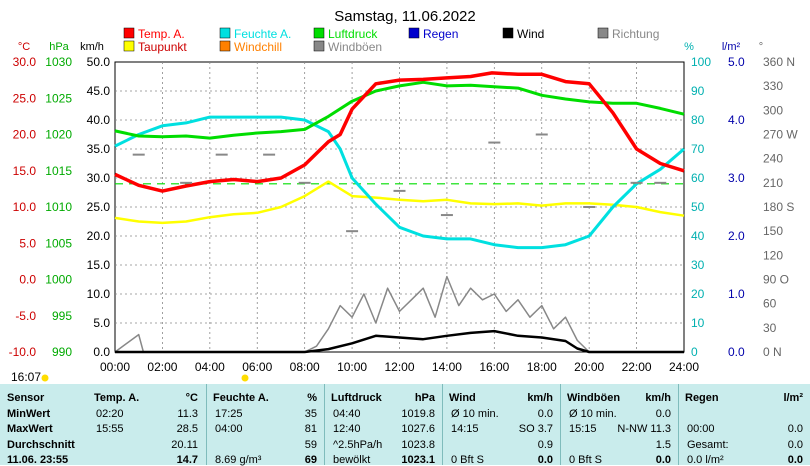 The width and height of the screenshot is (810, 466). Describe the element at coordinates (663, 445) in the screenshot. I see `stats-cell-value: 1.5` at that location.